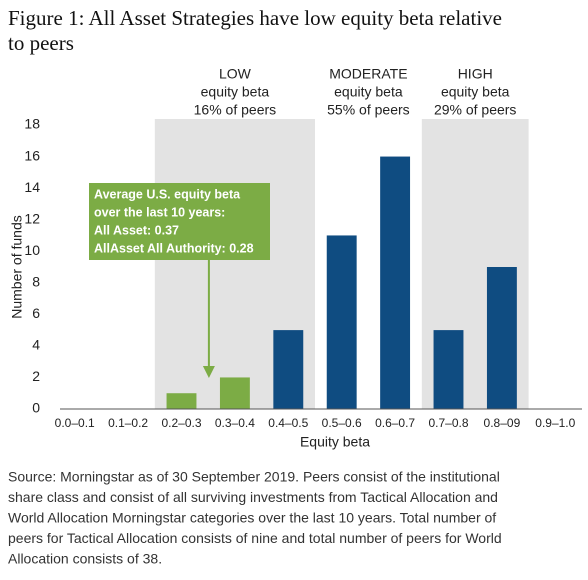  Describe the element at coordinates (475, 74) in the screenshot. I see `region-label: HIGH` at that location.